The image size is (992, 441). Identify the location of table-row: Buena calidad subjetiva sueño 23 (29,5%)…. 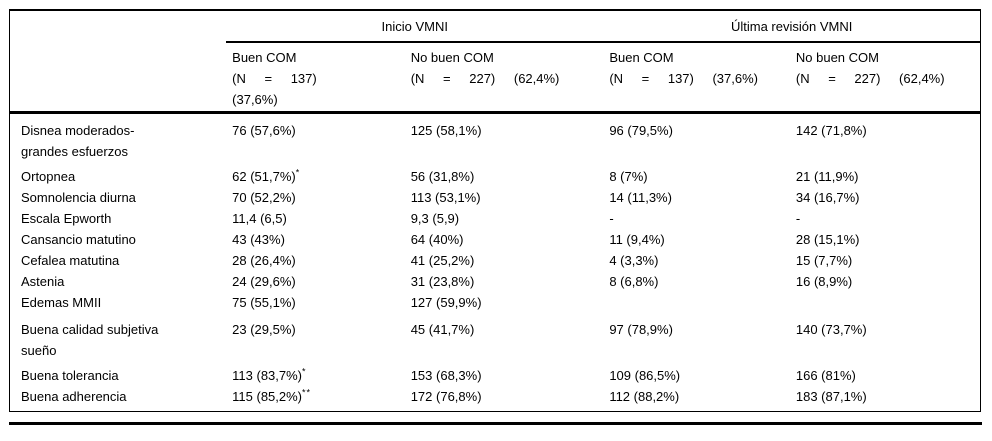
(495, 339).